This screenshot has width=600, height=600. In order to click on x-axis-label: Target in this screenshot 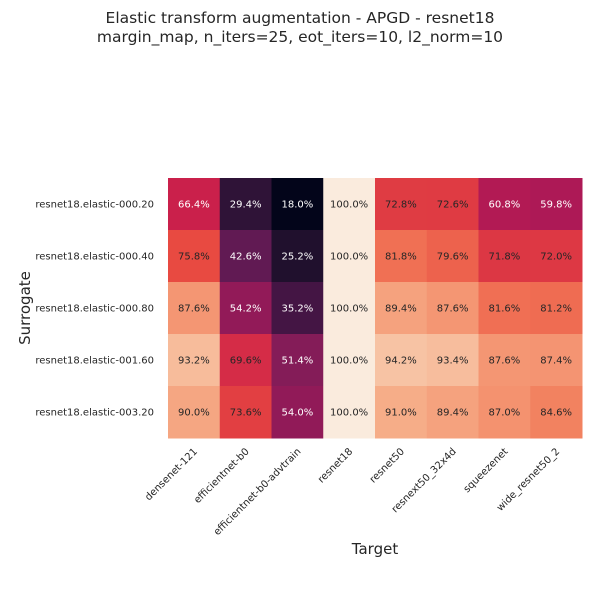, I will do `click(375, 549)`.